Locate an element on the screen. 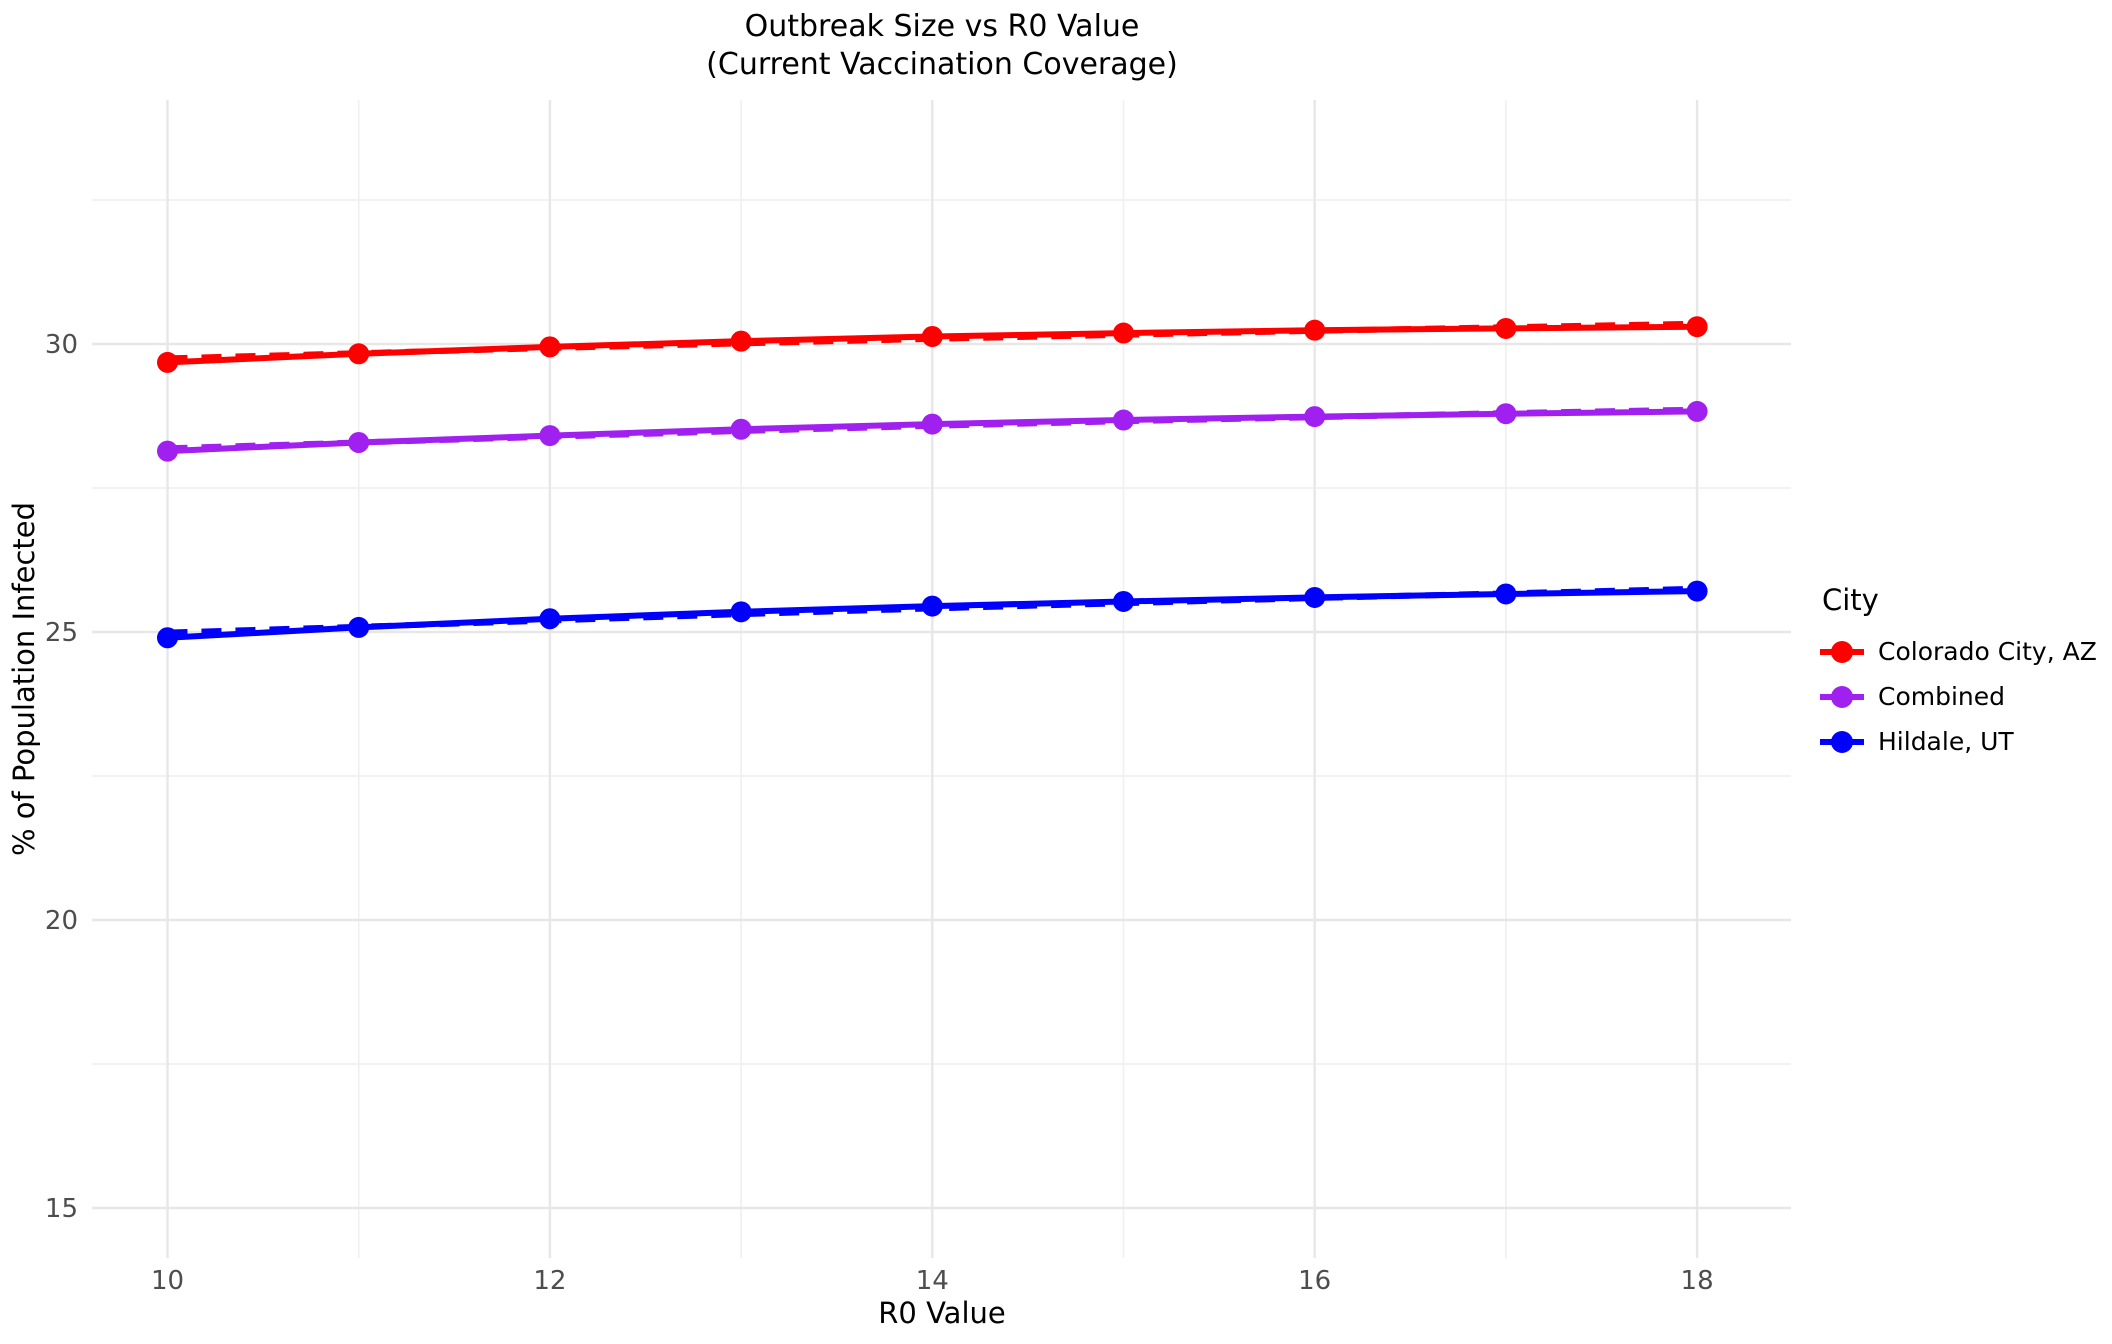 This screenshot has width=2112, height=1344. plot-title-line2: (Current Vaccination Coverage) is located at coordinates (942, 64).